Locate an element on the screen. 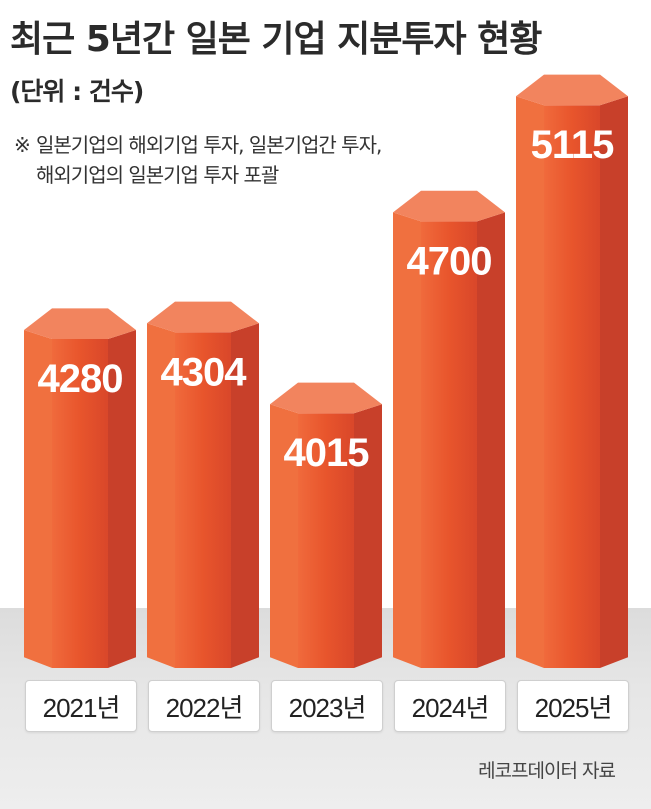 The height and width of the screenshot is (809, 651). unit-label: (단위 : 건수) is located at coordinates (77, 91).